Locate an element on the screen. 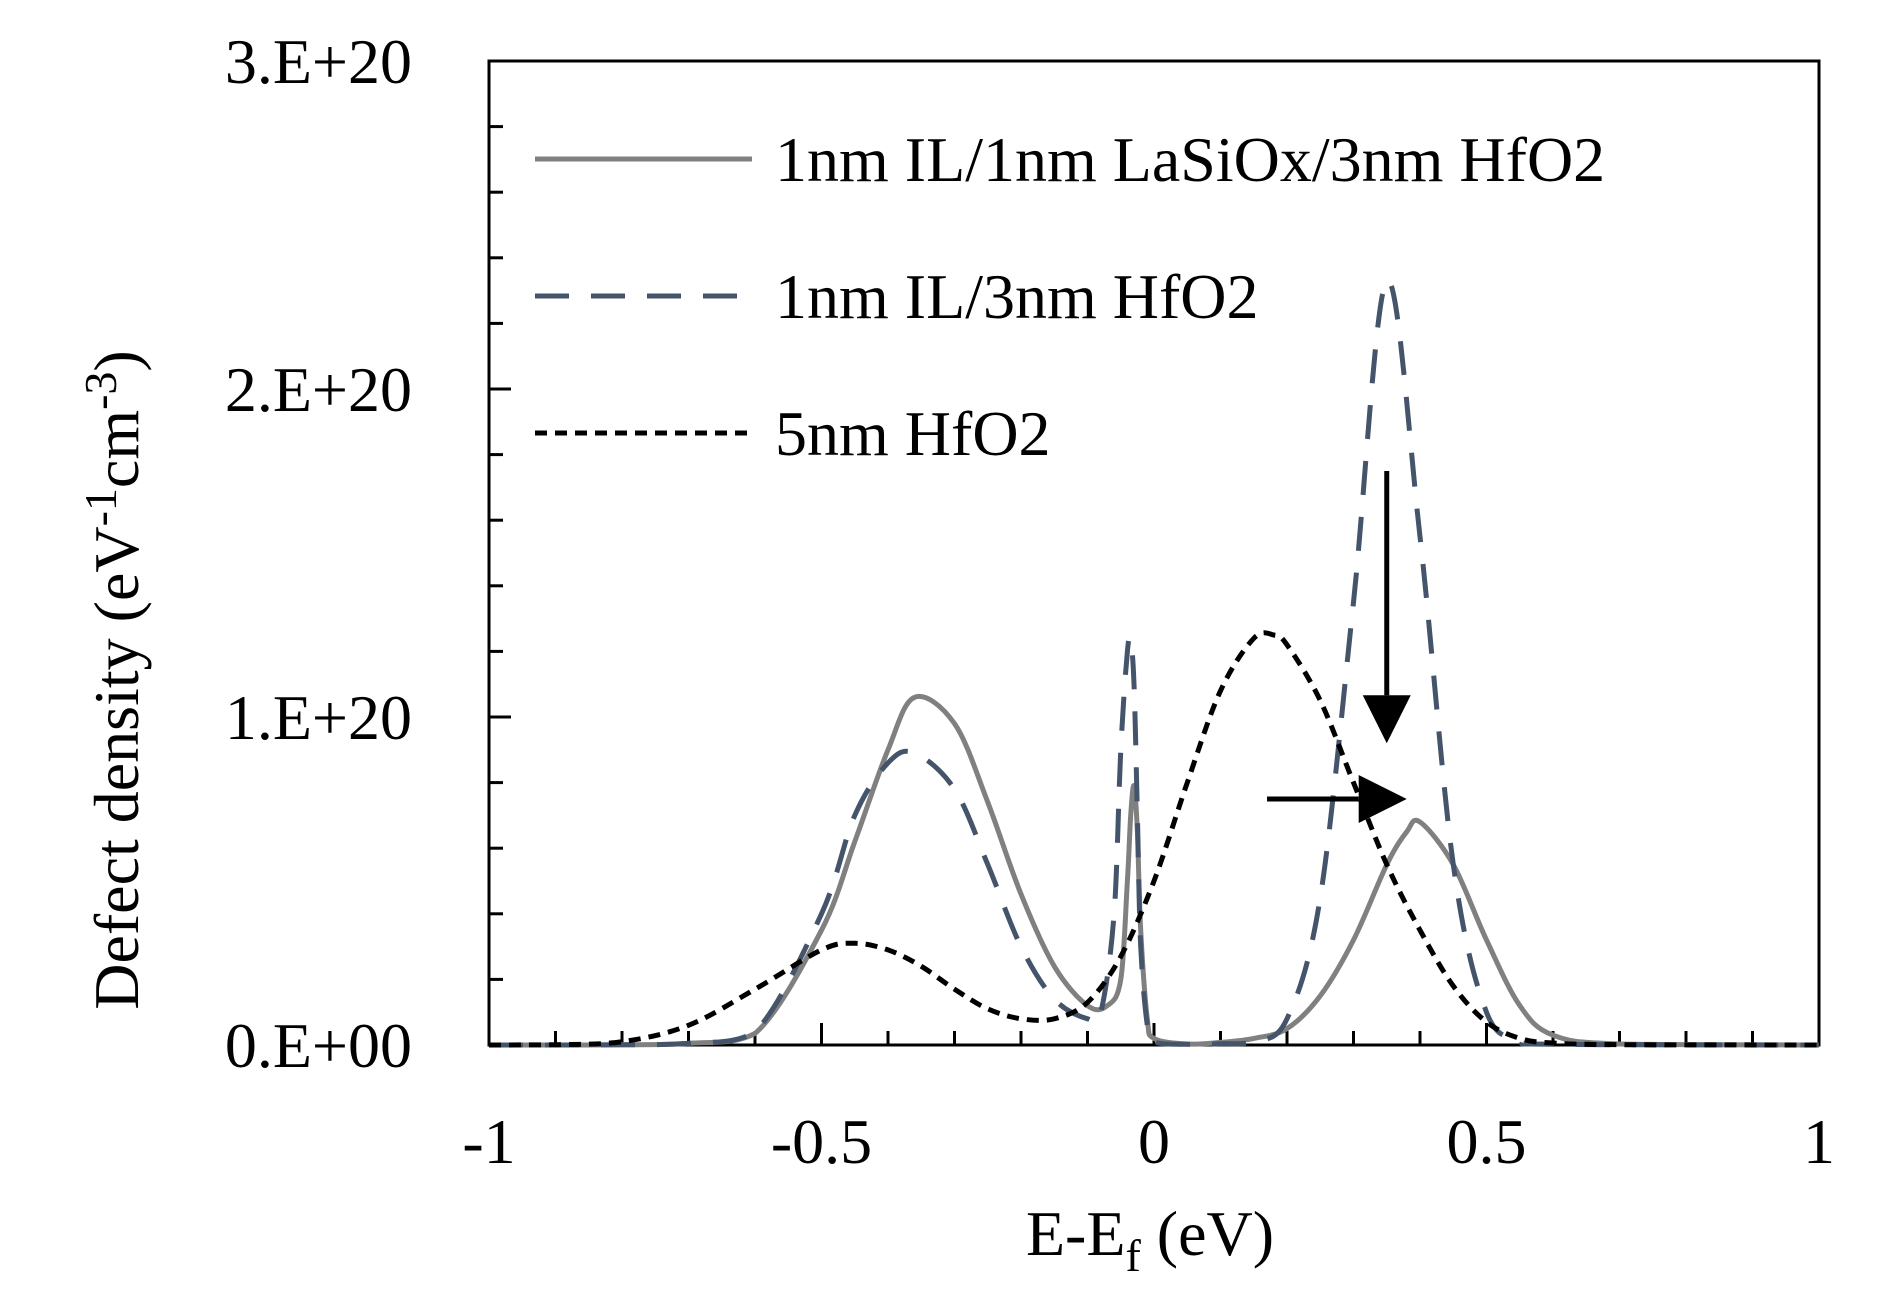  x-tick-label: 0.5 is located at coordinates (1487, 1141).